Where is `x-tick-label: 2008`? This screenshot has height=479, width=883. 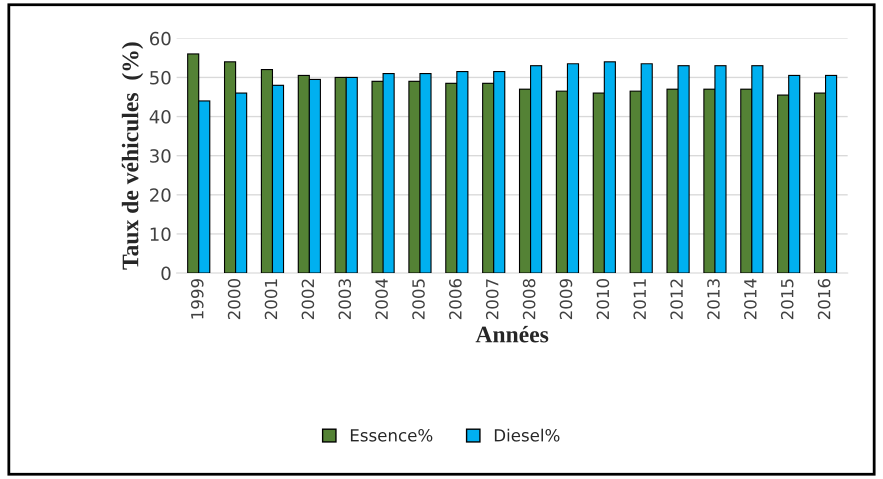
x-tick-label: 2008 is located at coordinates (529, 299).